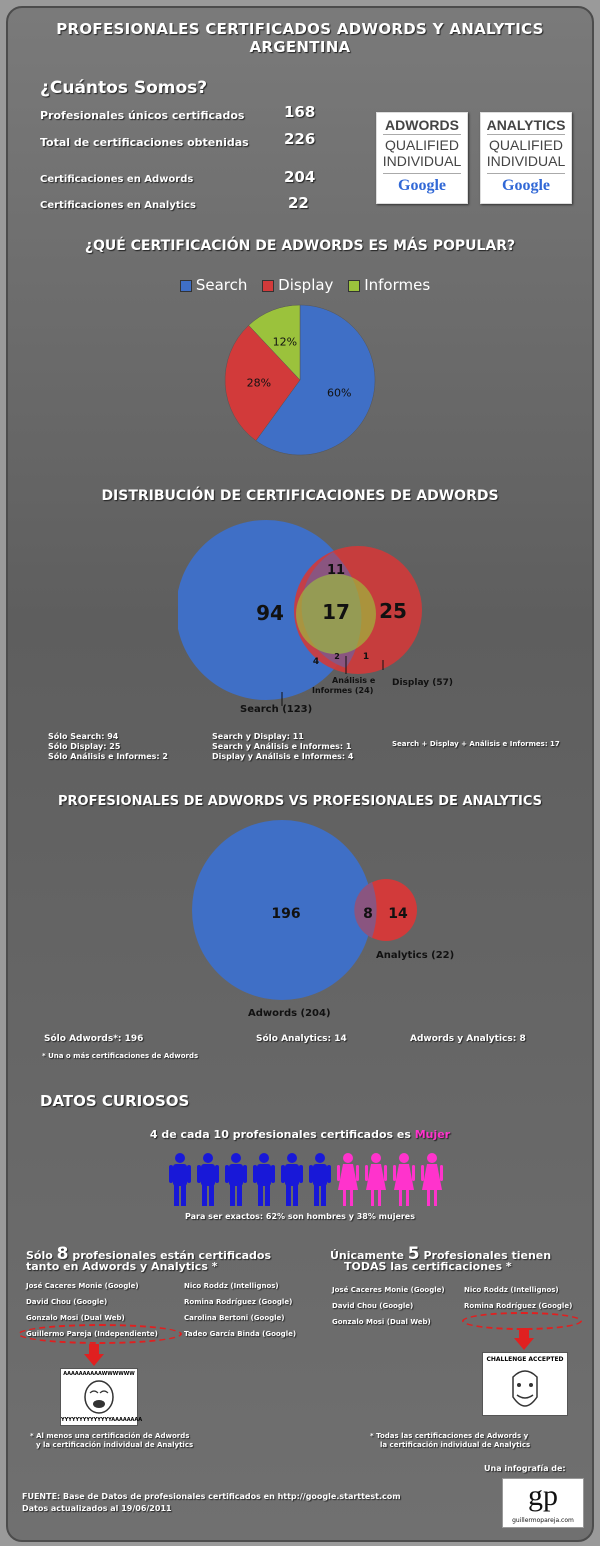  What do you see at coordinates (144, 142) in the screenshot?
I see `summary-label-1: Total de certificaciones obtenidas` at bounding box center [144, 142].